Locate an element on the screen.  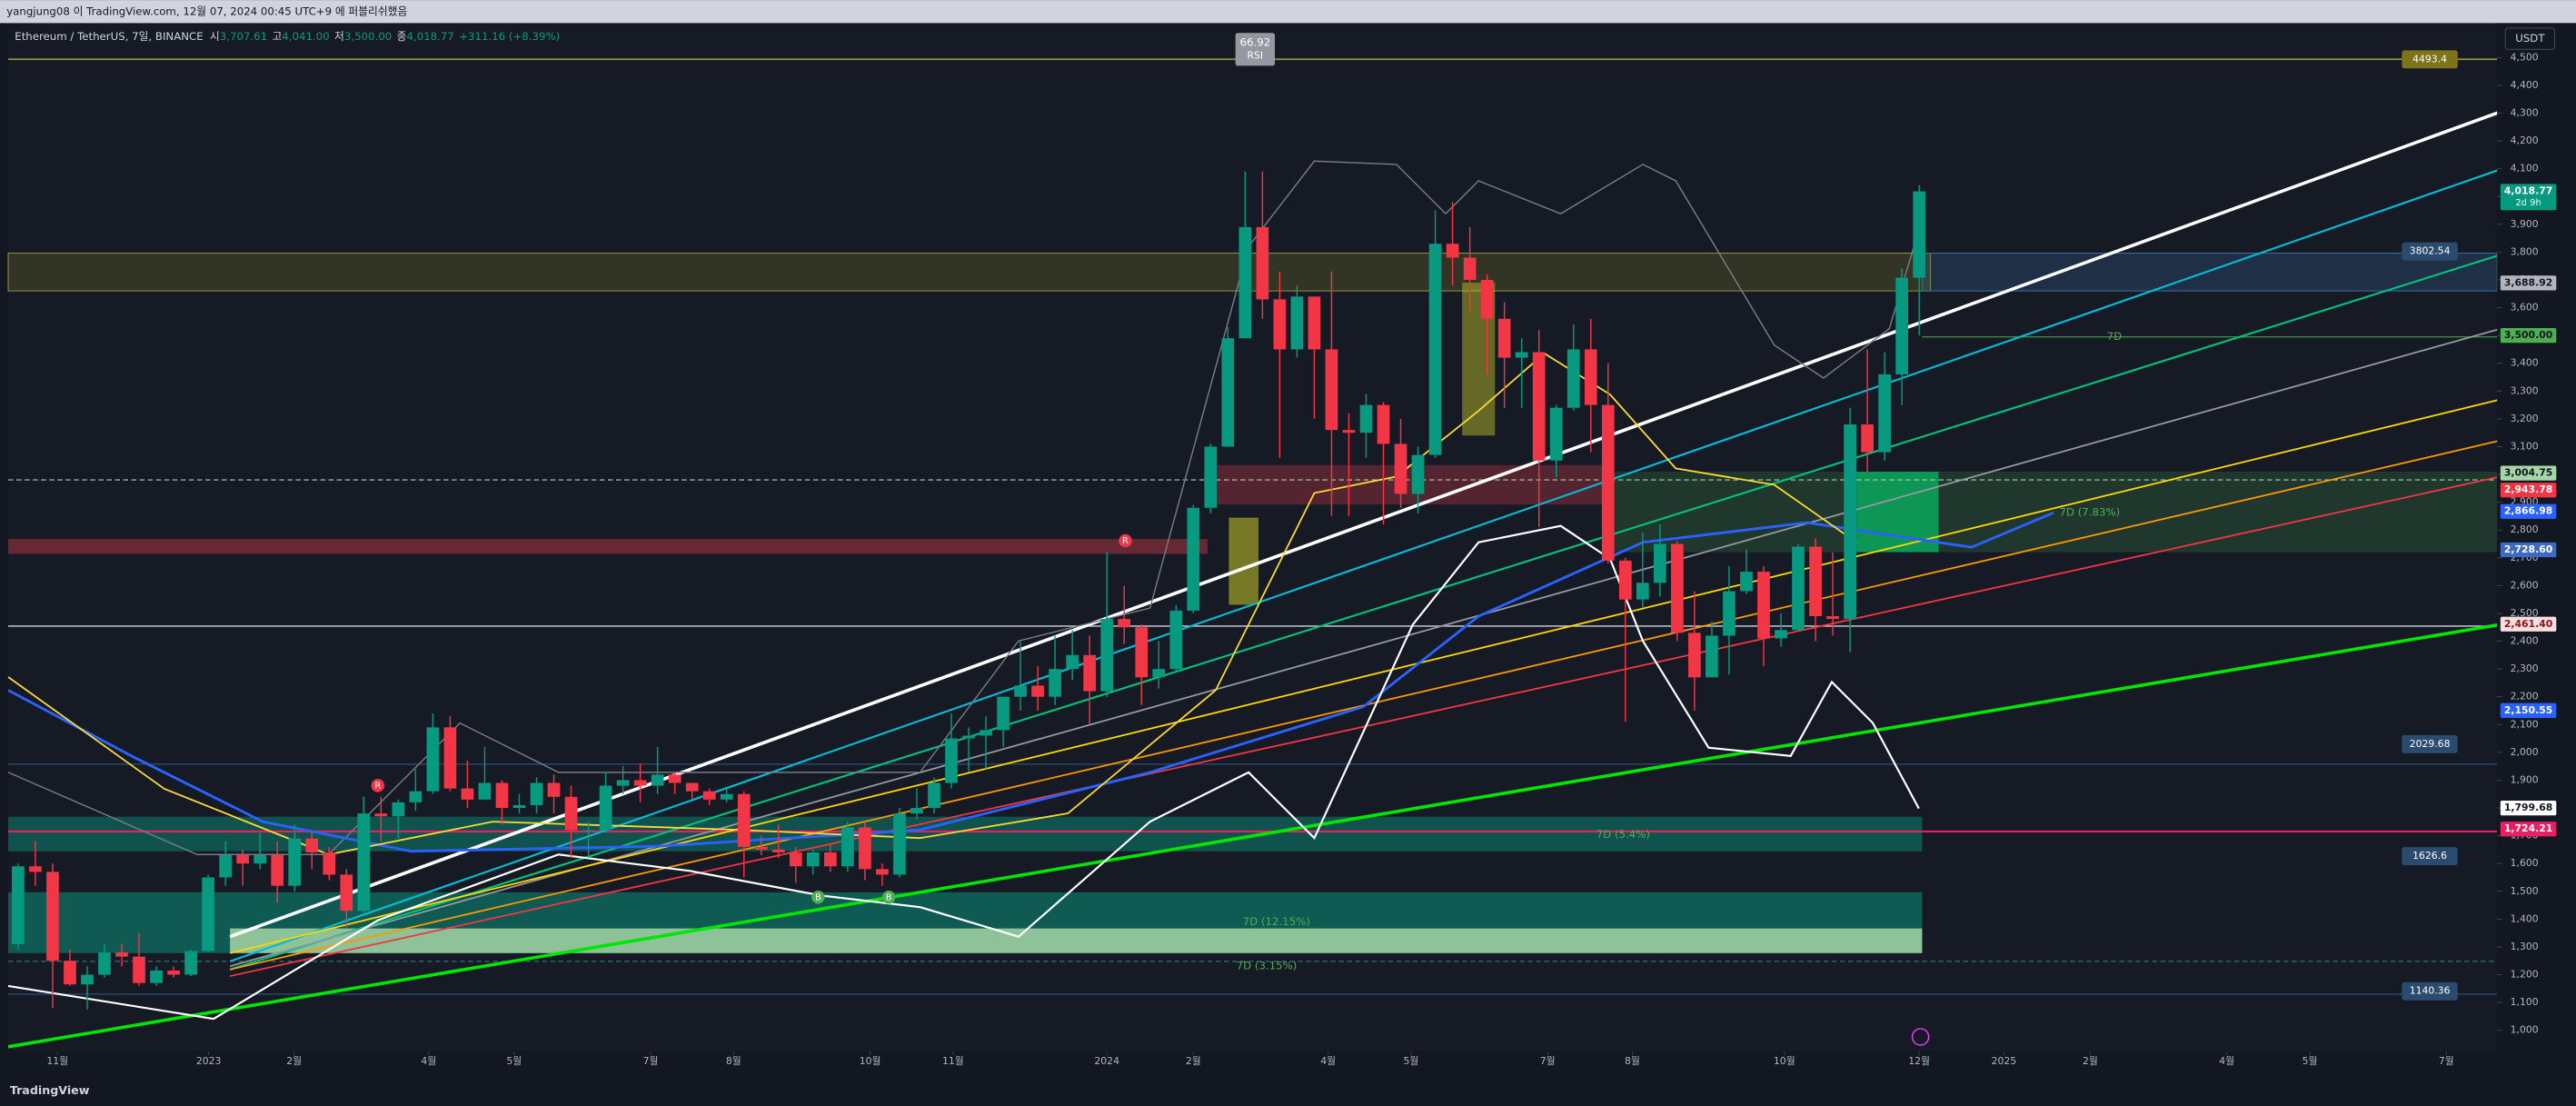
y-tick-label: 4,400 is located at coordinates (2525, 85).